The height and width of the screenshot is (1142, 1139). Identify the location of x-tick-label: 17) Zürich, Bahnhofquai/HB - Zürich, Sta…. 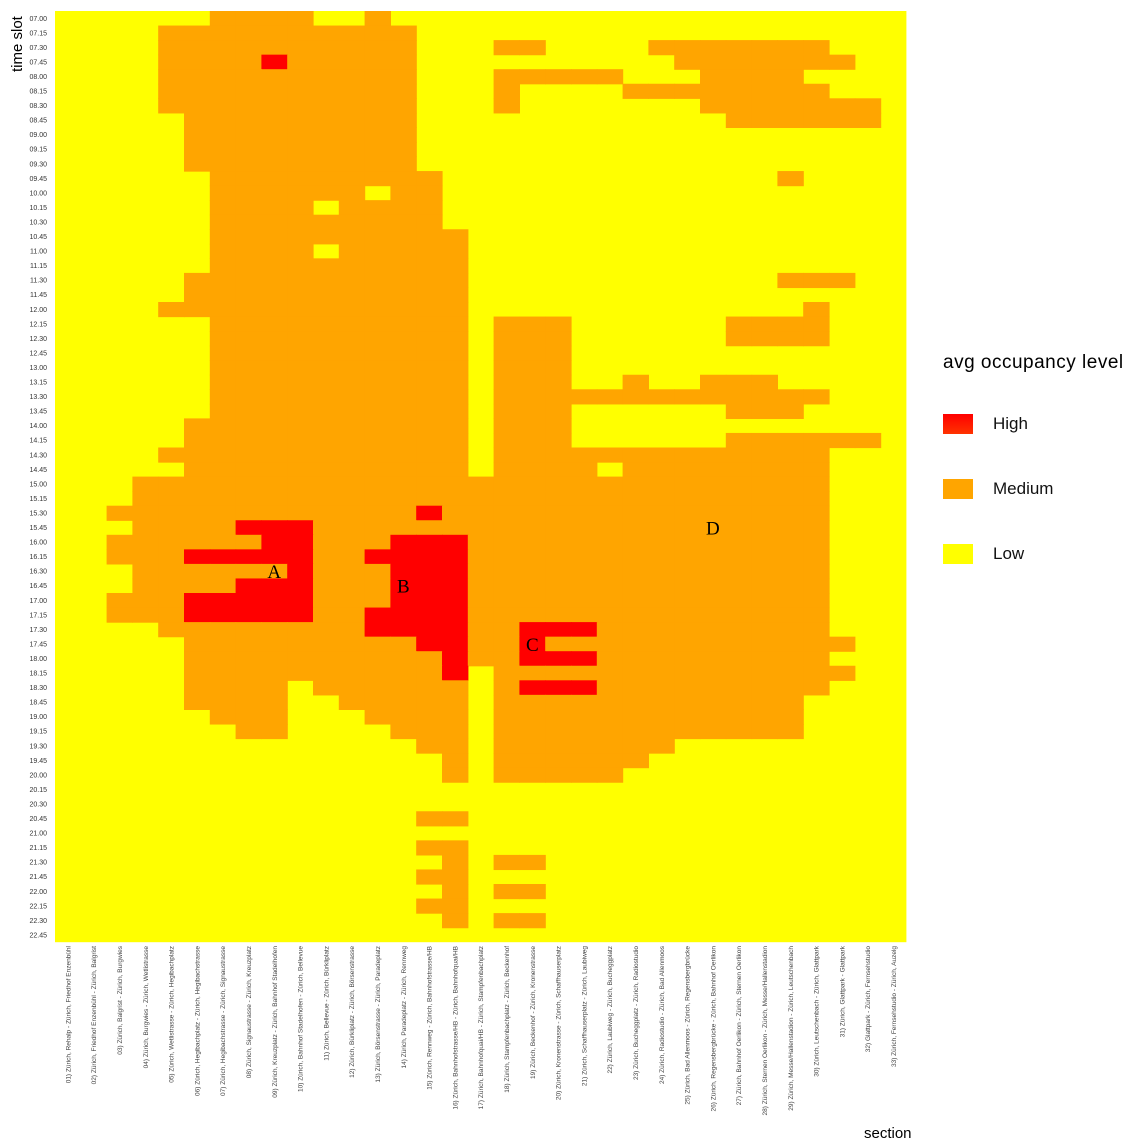
(481, 1027).